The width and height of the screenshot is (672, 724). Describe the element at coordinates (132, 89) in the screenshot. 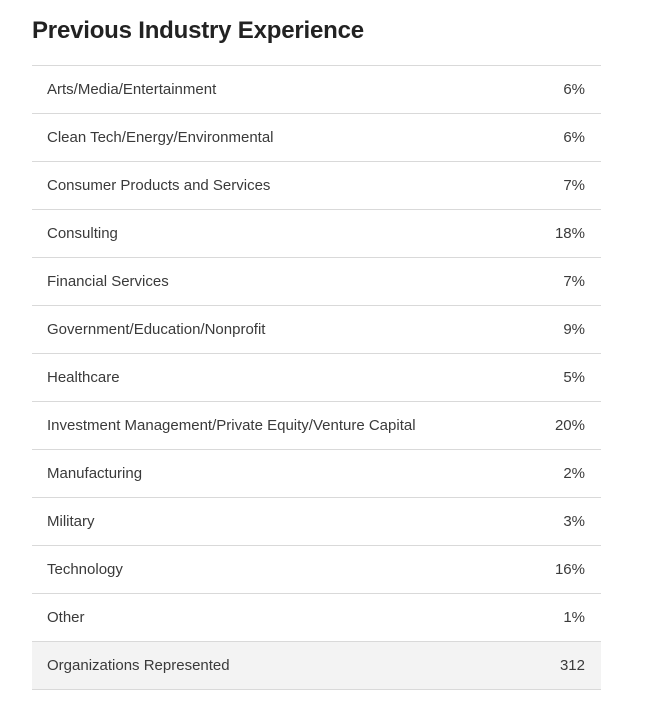

I see `industry-label: Arts/Media/Entertainment` at that location.